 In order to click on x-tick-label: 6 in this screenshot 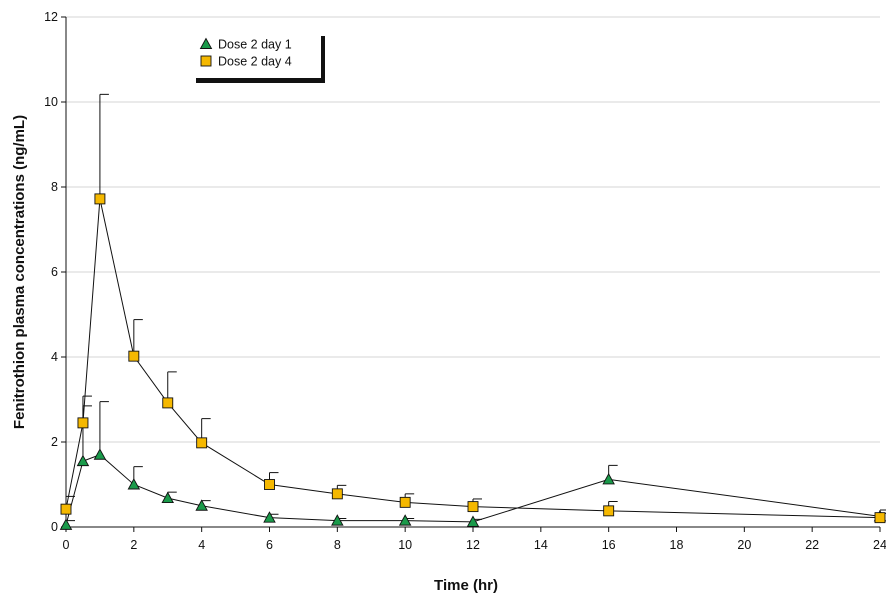, I will do `click(269, 545)`.